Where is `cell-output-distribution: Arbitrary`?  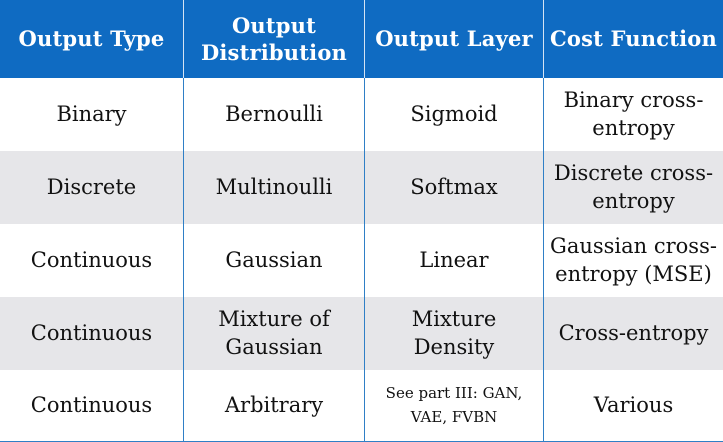
cell-output-distribution: Arbitrary is located at coordinates (273, 405).